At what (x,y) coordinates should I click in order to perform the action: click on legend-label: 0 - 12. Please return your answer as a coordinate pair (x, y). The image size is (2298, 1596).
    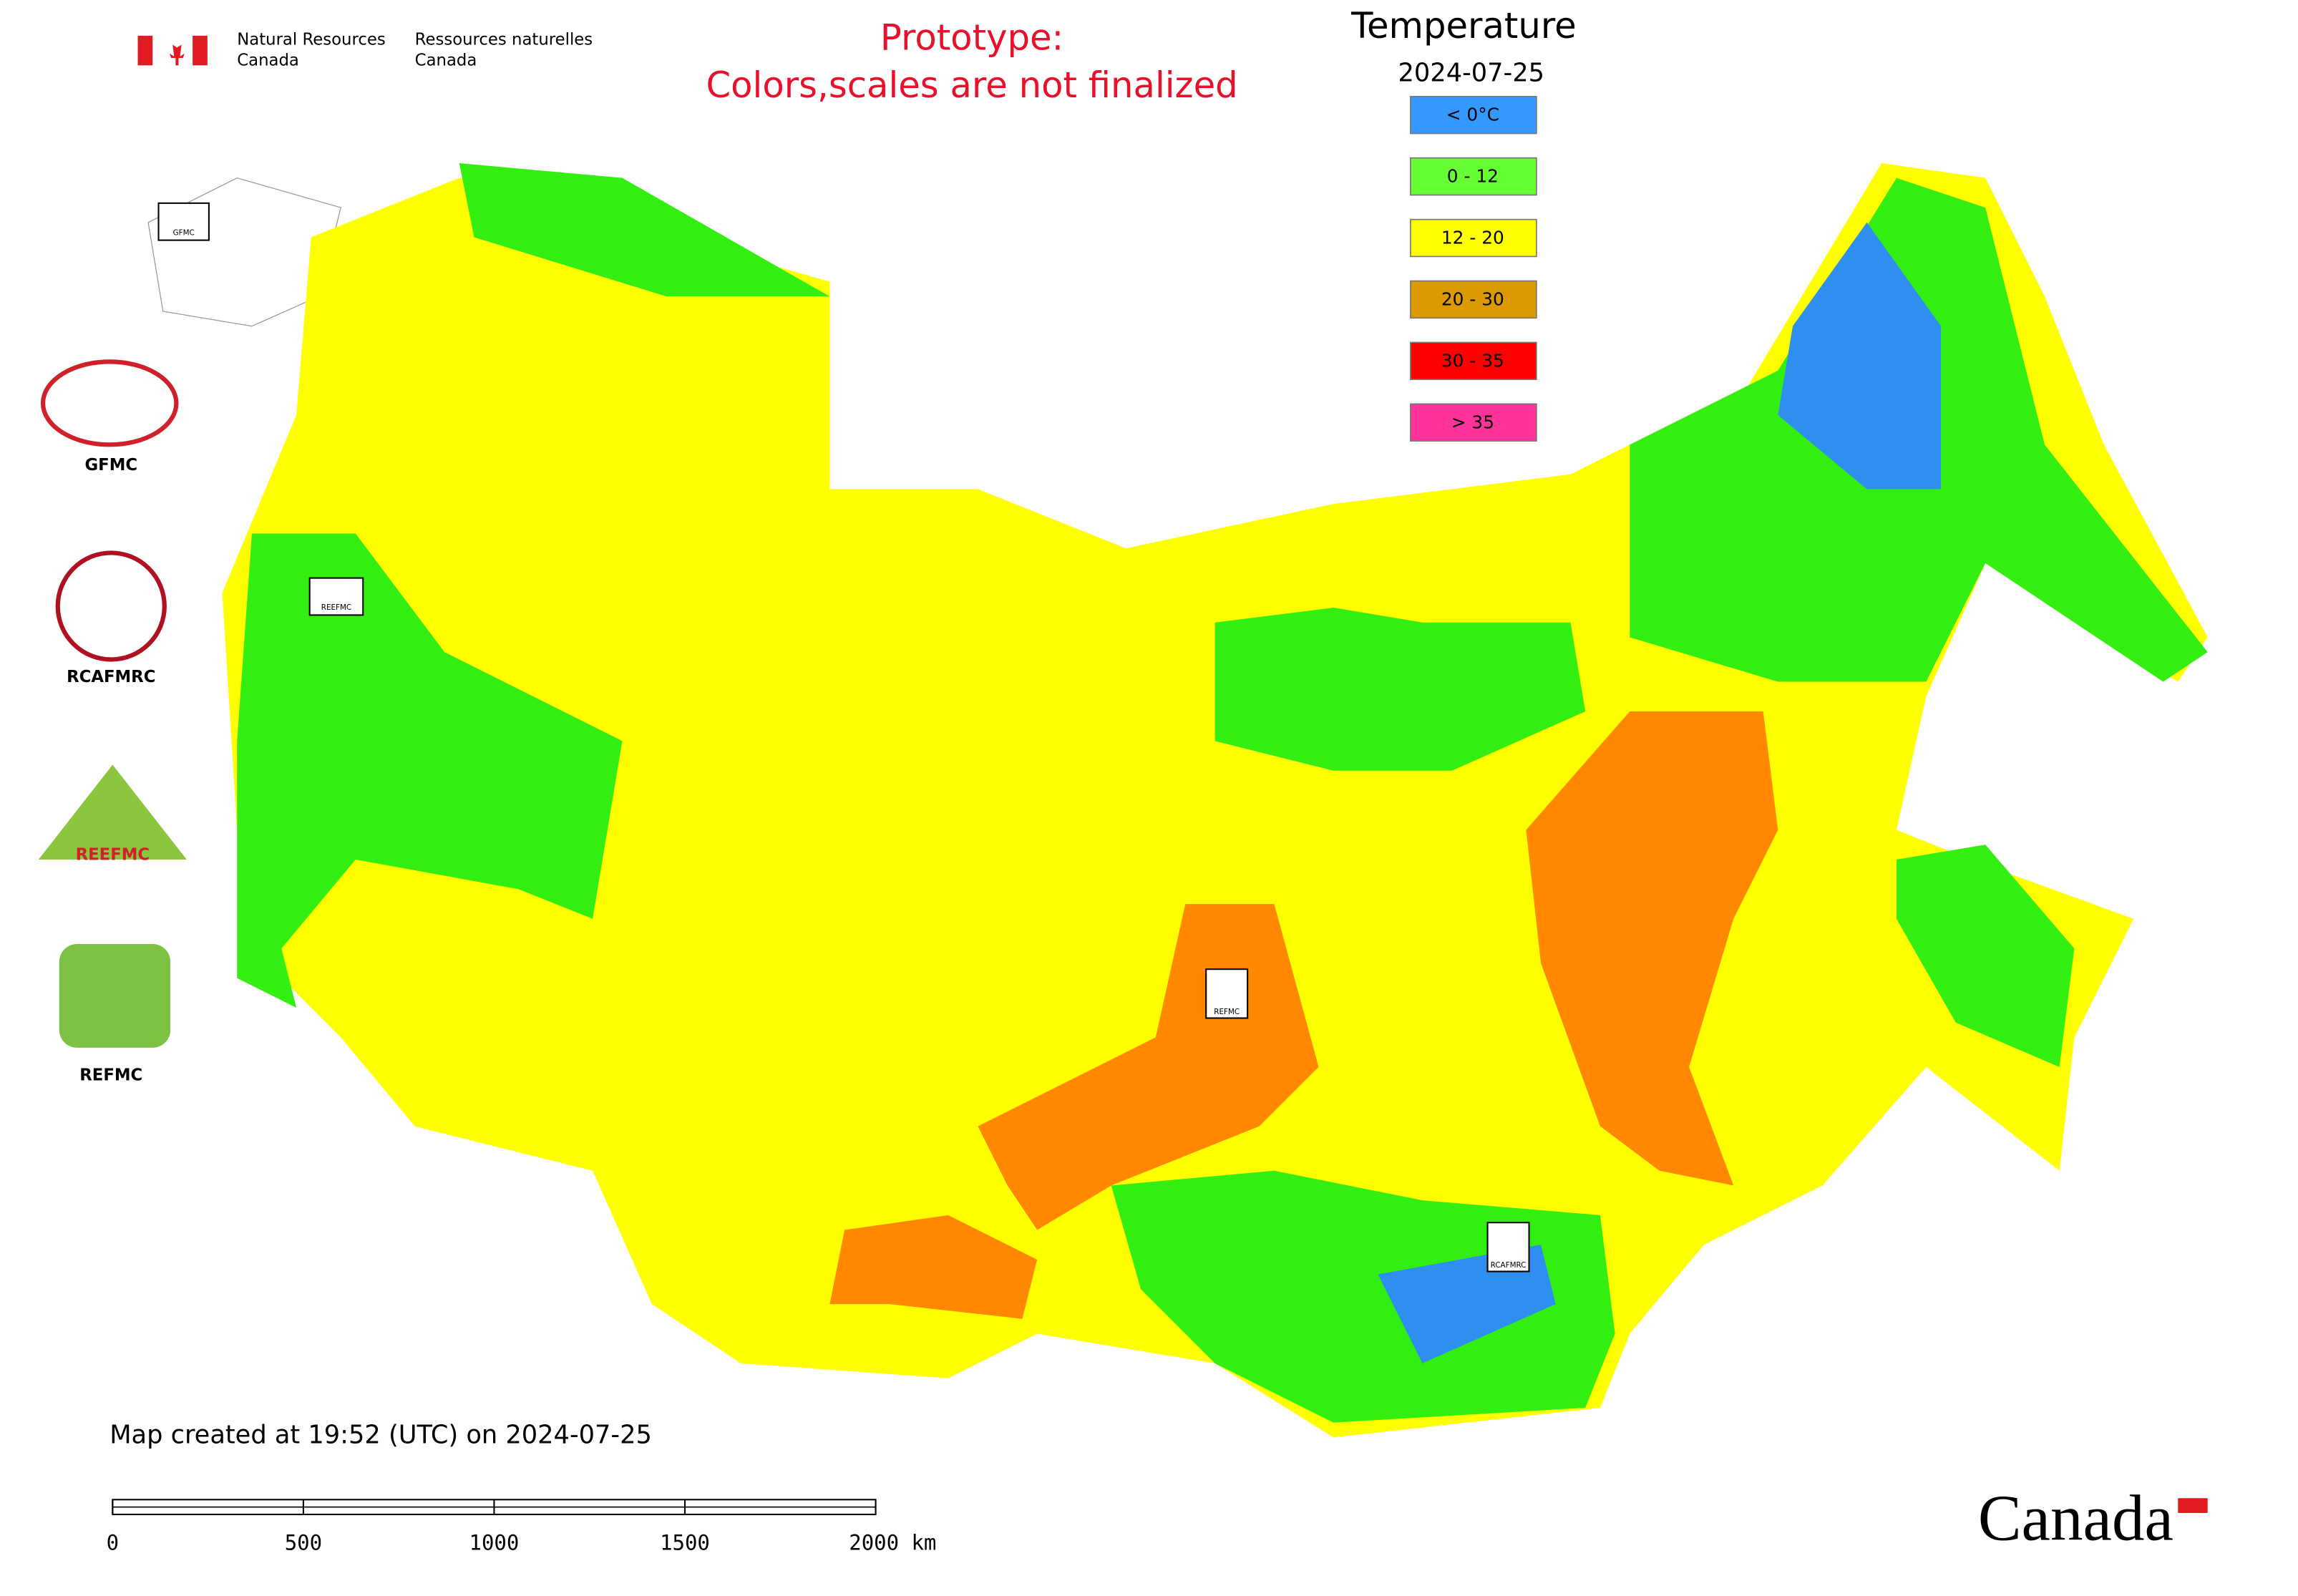
    Looking at the image, I should click on (1473, 176).